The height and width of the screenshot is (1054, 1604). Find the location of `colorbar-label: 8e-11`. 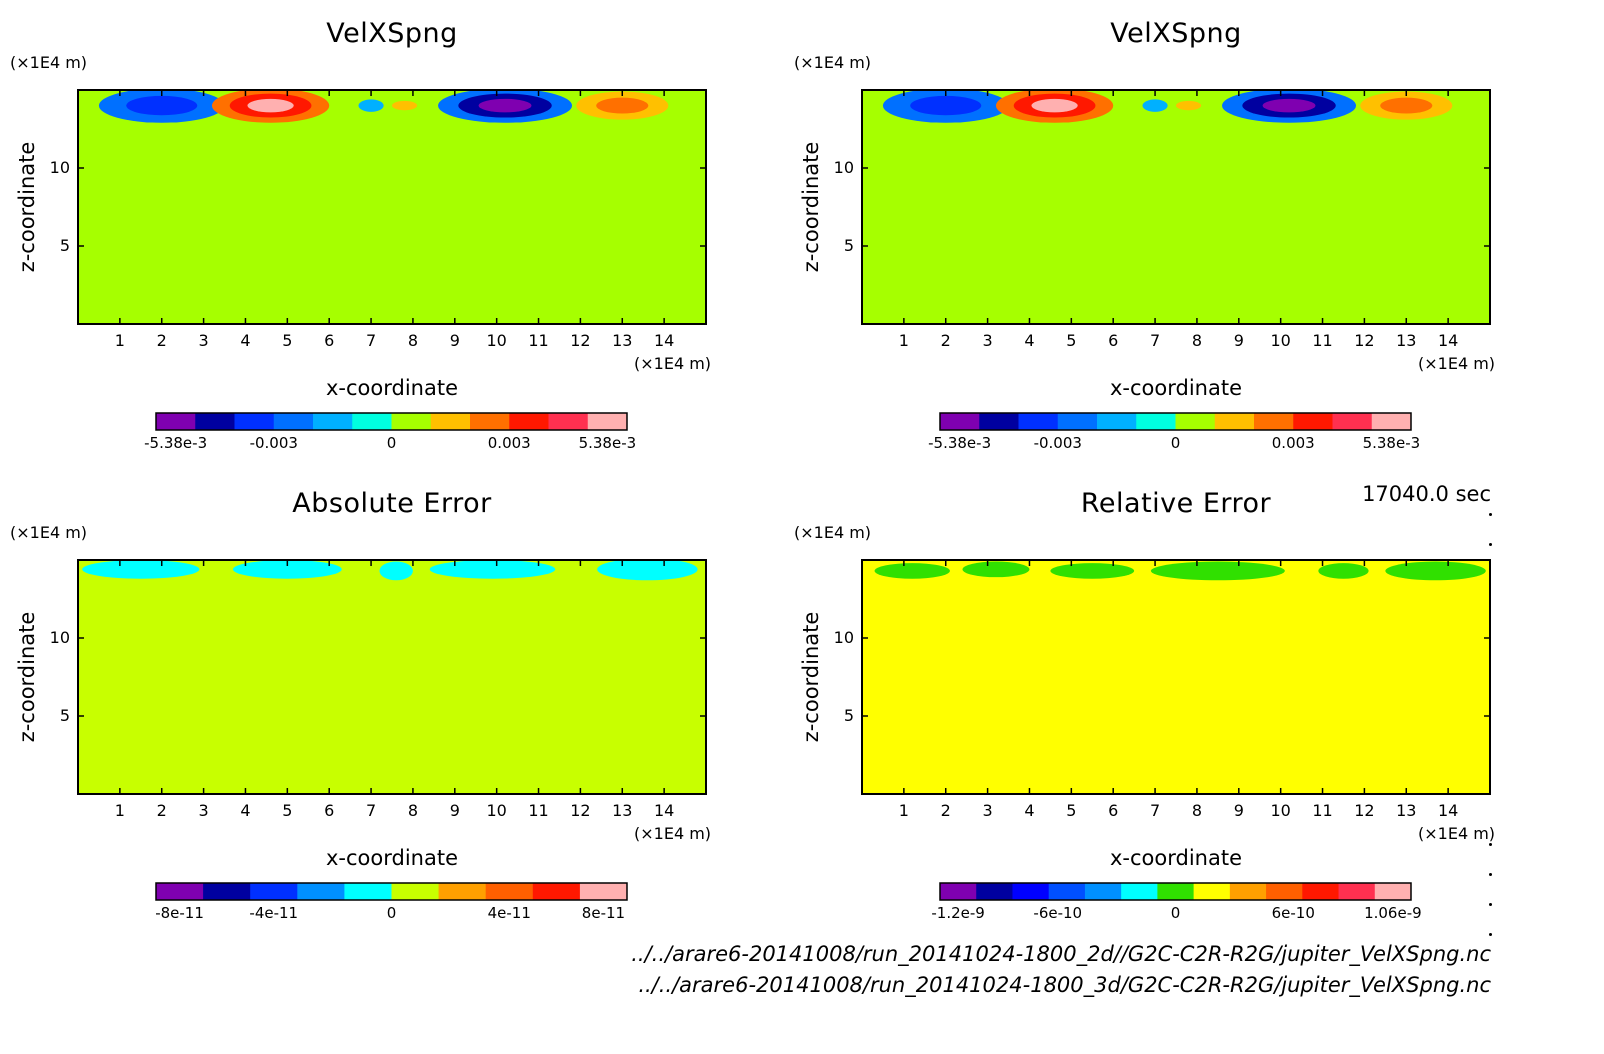

colorbar-label: 8e-11 is located at coordinates (603, 913).